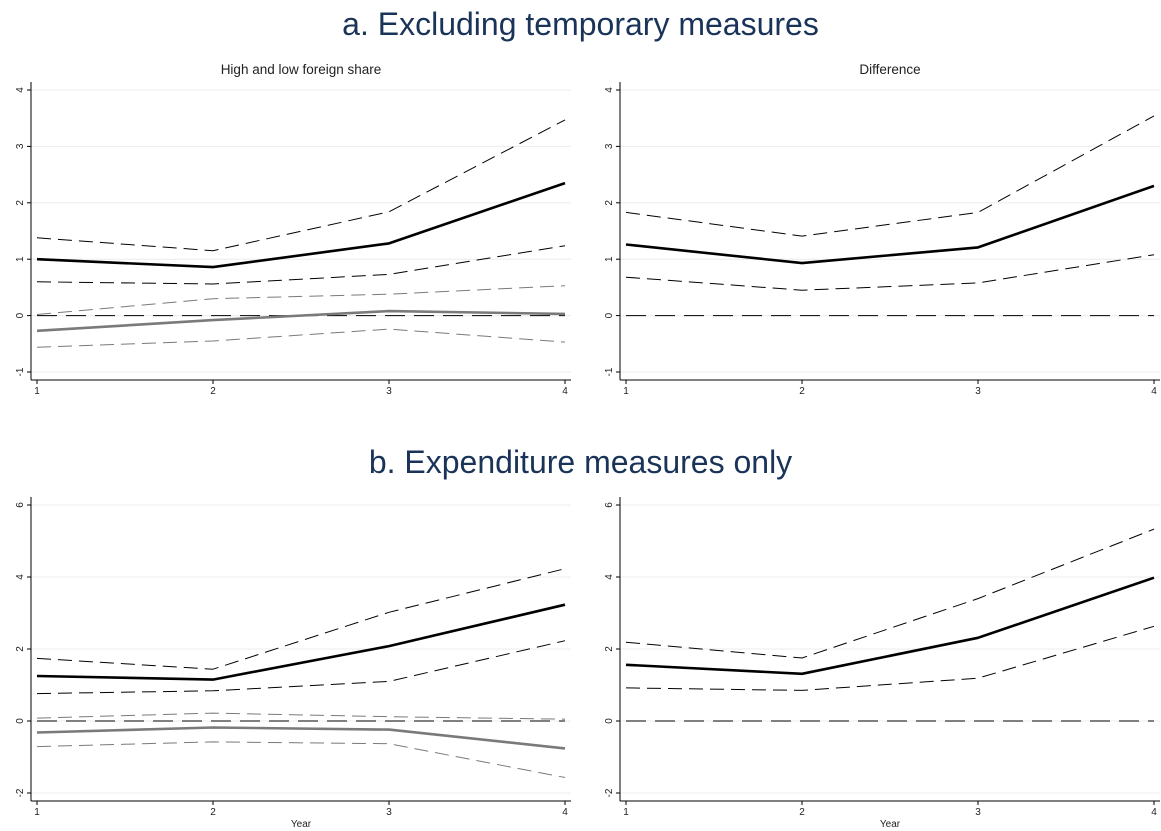 This screenshot has height=831, width=1161. I want to click on section-b-title: b. Expenditure measures only, so click(580, 462).